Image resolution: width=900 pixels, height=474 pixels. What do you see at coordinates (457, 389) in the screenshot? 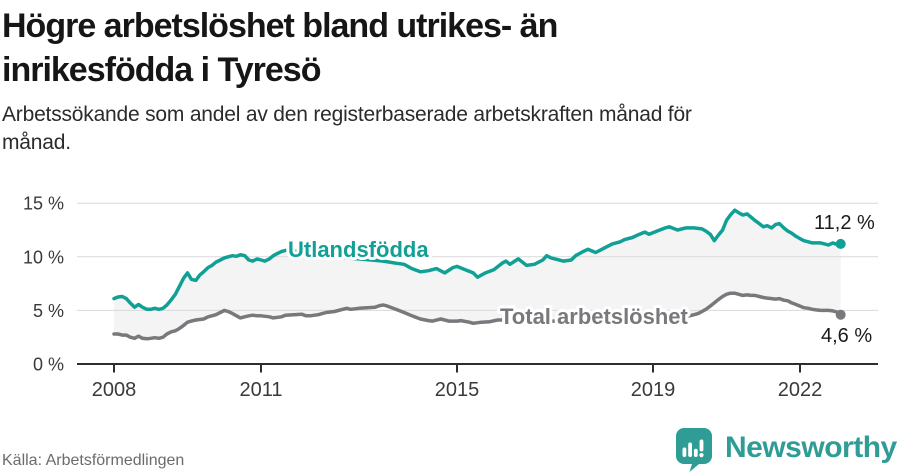
I see `x-tick-label: 2015` at bounding box center [457, 389].